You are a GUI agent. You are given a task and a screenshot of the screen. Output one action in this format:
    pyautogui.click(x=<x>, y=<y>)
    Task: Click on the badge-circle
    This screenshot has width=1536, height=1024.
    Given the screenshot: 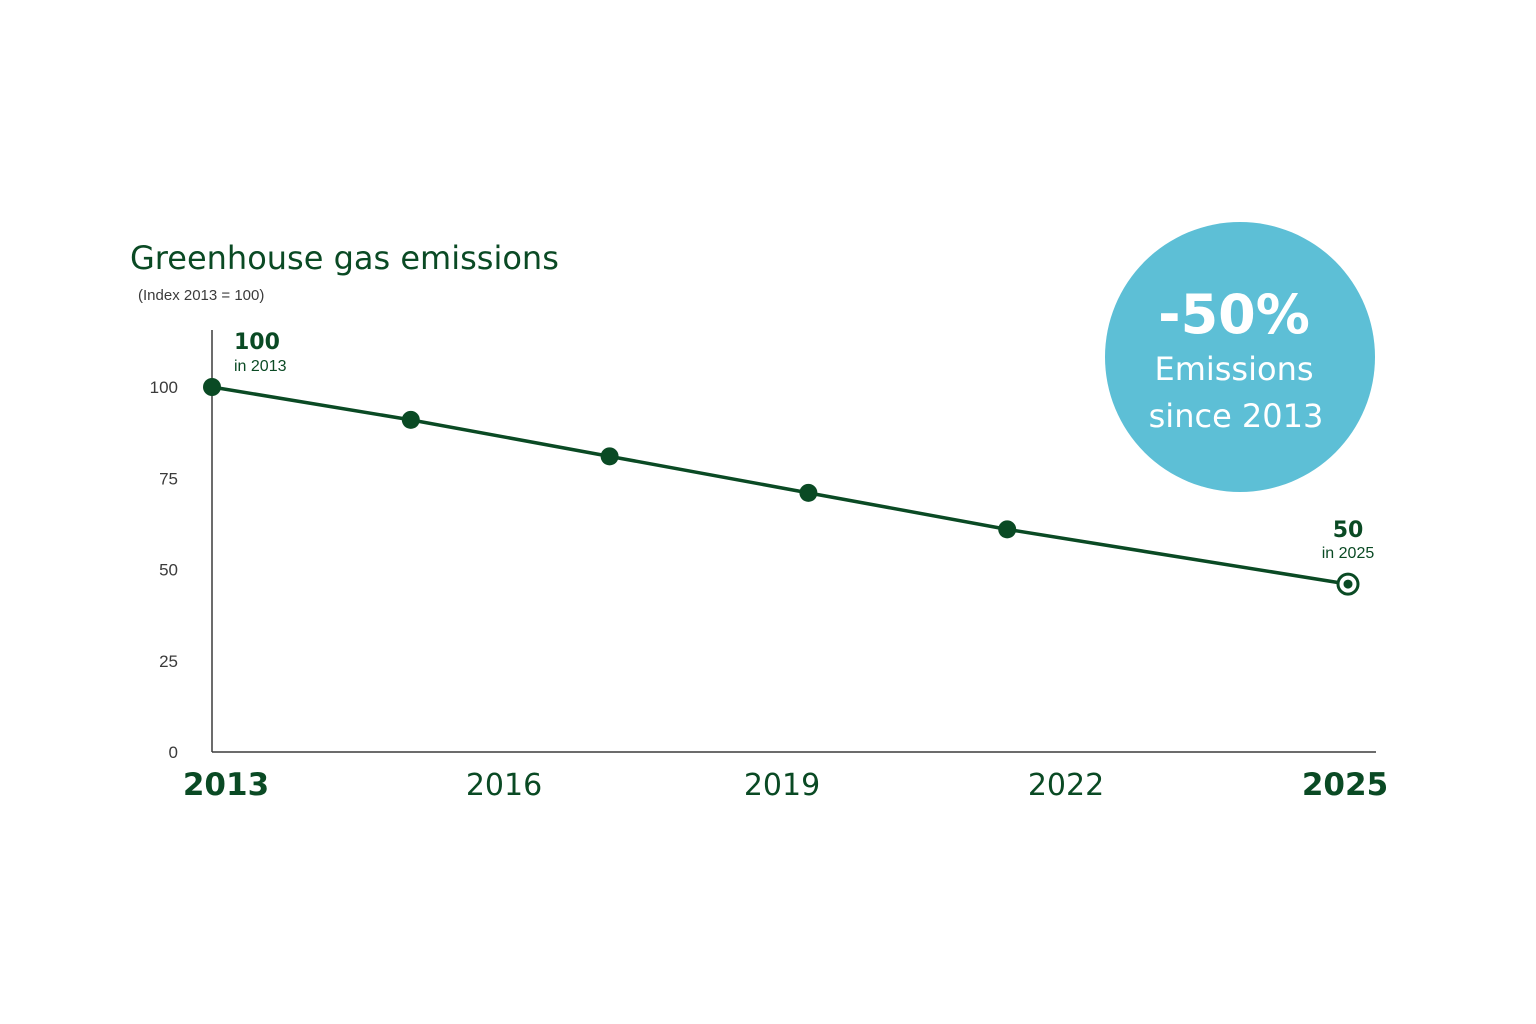 What is the action you would take?
    pyautogui.click(x=1240, y=357)
    